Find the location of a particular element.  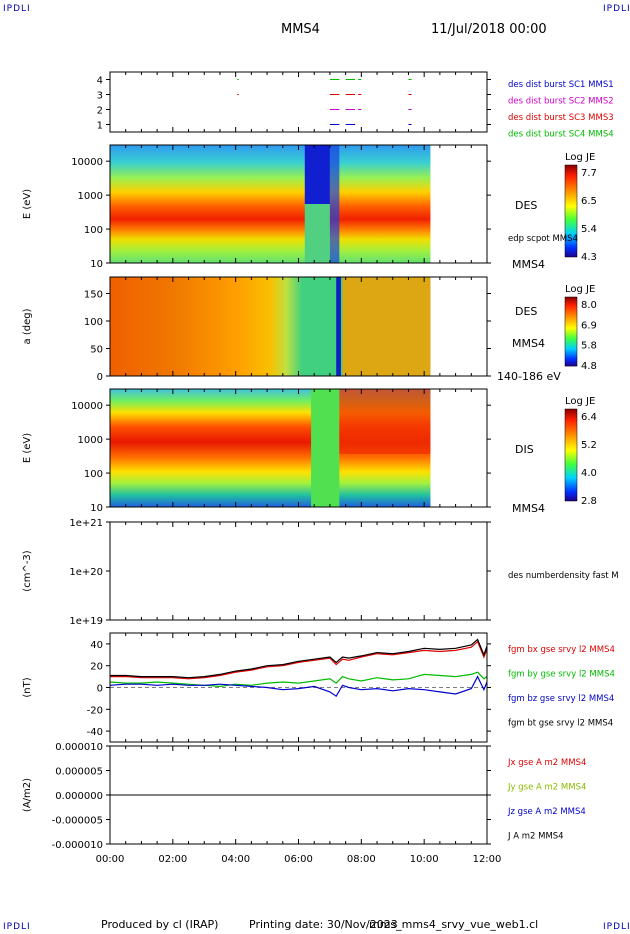

legend-entry: fgm by gse srvy l2 MMS4 is located at coordinates (561, 675).